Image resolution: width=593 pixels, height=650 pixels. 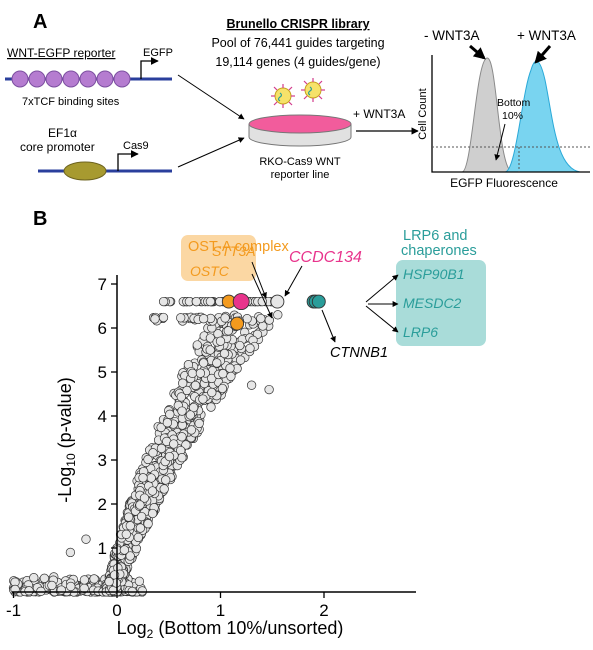 What do you see at coordinates (293, 281) in the screenshot?
I see `ccdc134-arrow` at bounding box center [293, 281].